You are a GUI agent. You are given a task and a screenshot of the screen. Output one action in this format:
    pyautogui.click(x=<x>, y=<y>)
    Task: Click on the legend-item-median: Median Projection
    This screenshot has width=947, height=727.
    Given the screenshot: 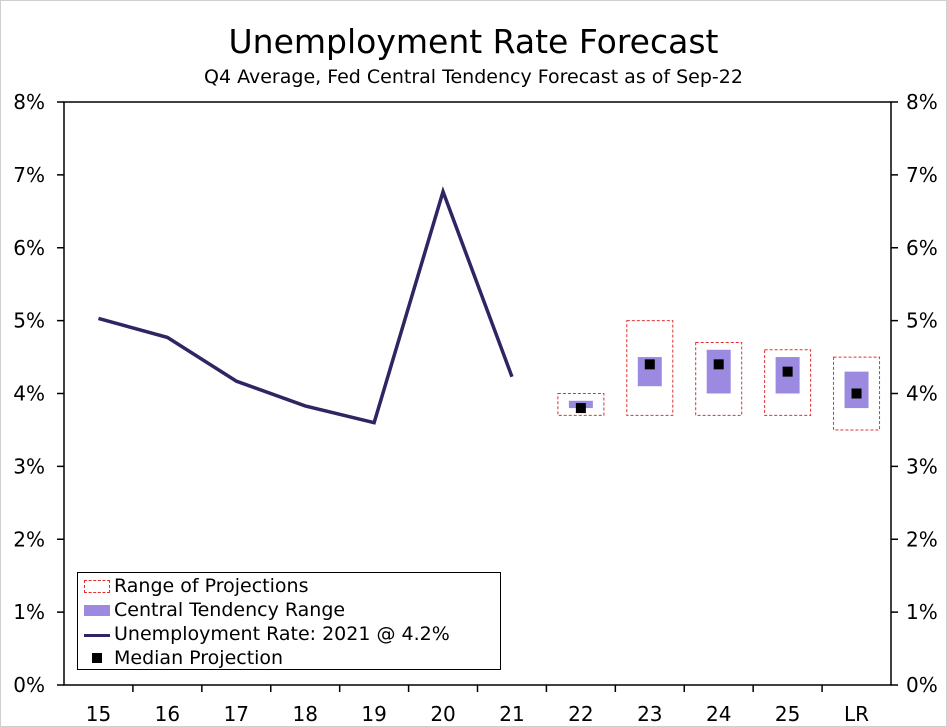 What is the action you would take?
    pyautogui.click(x=183, y=658)
    